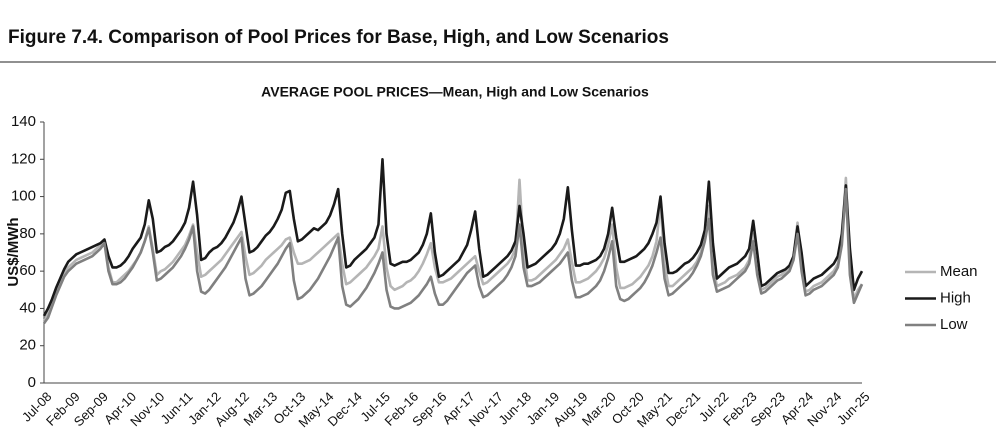 The width and height of the screenshot is (996, 447). What do you see at coordinates (13, 251) in the screenshot?
I see `y-axis-label: US$/MWh` at bounding box center [13, 251].